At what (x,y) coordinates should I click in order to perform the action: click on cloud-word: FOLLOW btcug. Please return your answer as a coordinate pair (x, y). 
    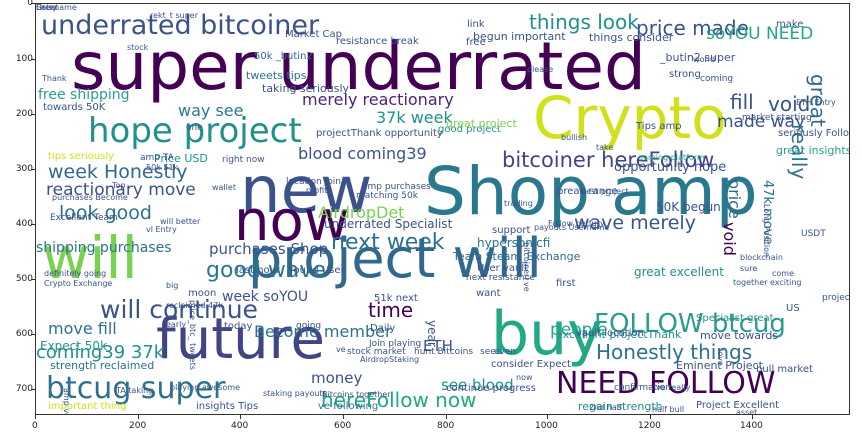
    Looking at the image, I should click on (690, 324).